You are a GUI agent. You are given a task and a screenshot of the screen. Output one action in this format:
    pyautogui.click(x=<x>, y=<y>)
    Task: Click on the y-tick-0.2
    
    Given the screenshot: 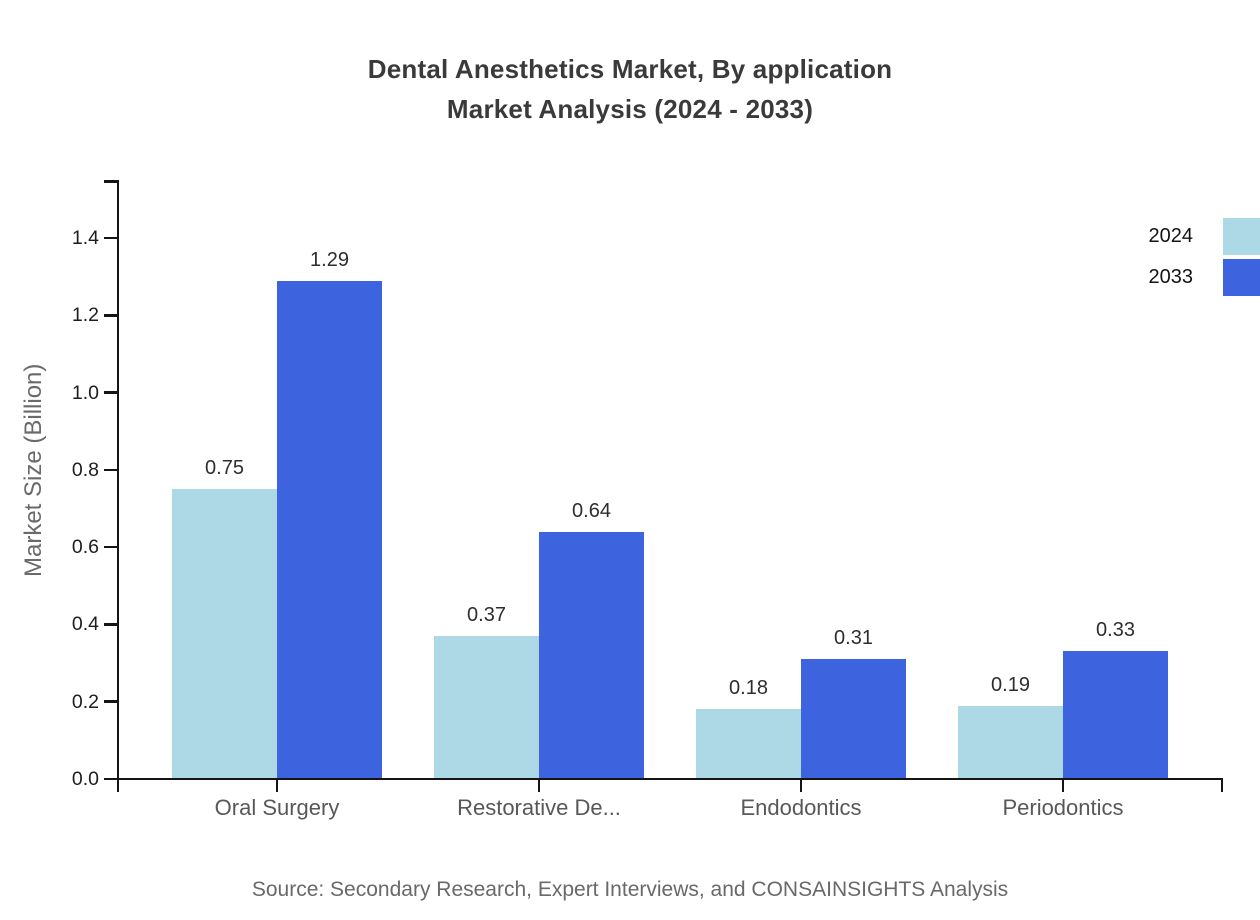 What is the action you would take?
    pyautogui.click(x=110, y=701)
    